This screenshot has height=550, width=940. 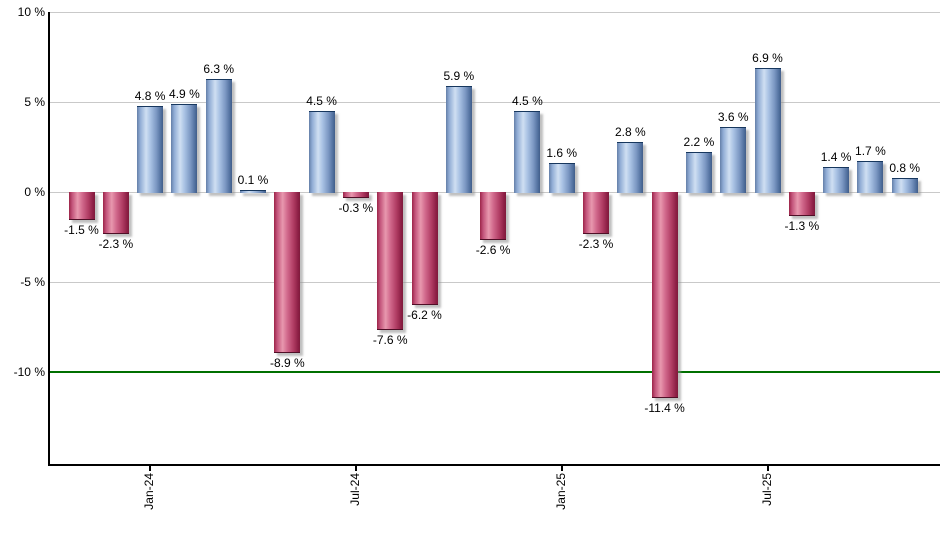 I want to click on x-axis-tick-label: Jul-24, so click(x=354, y=489).